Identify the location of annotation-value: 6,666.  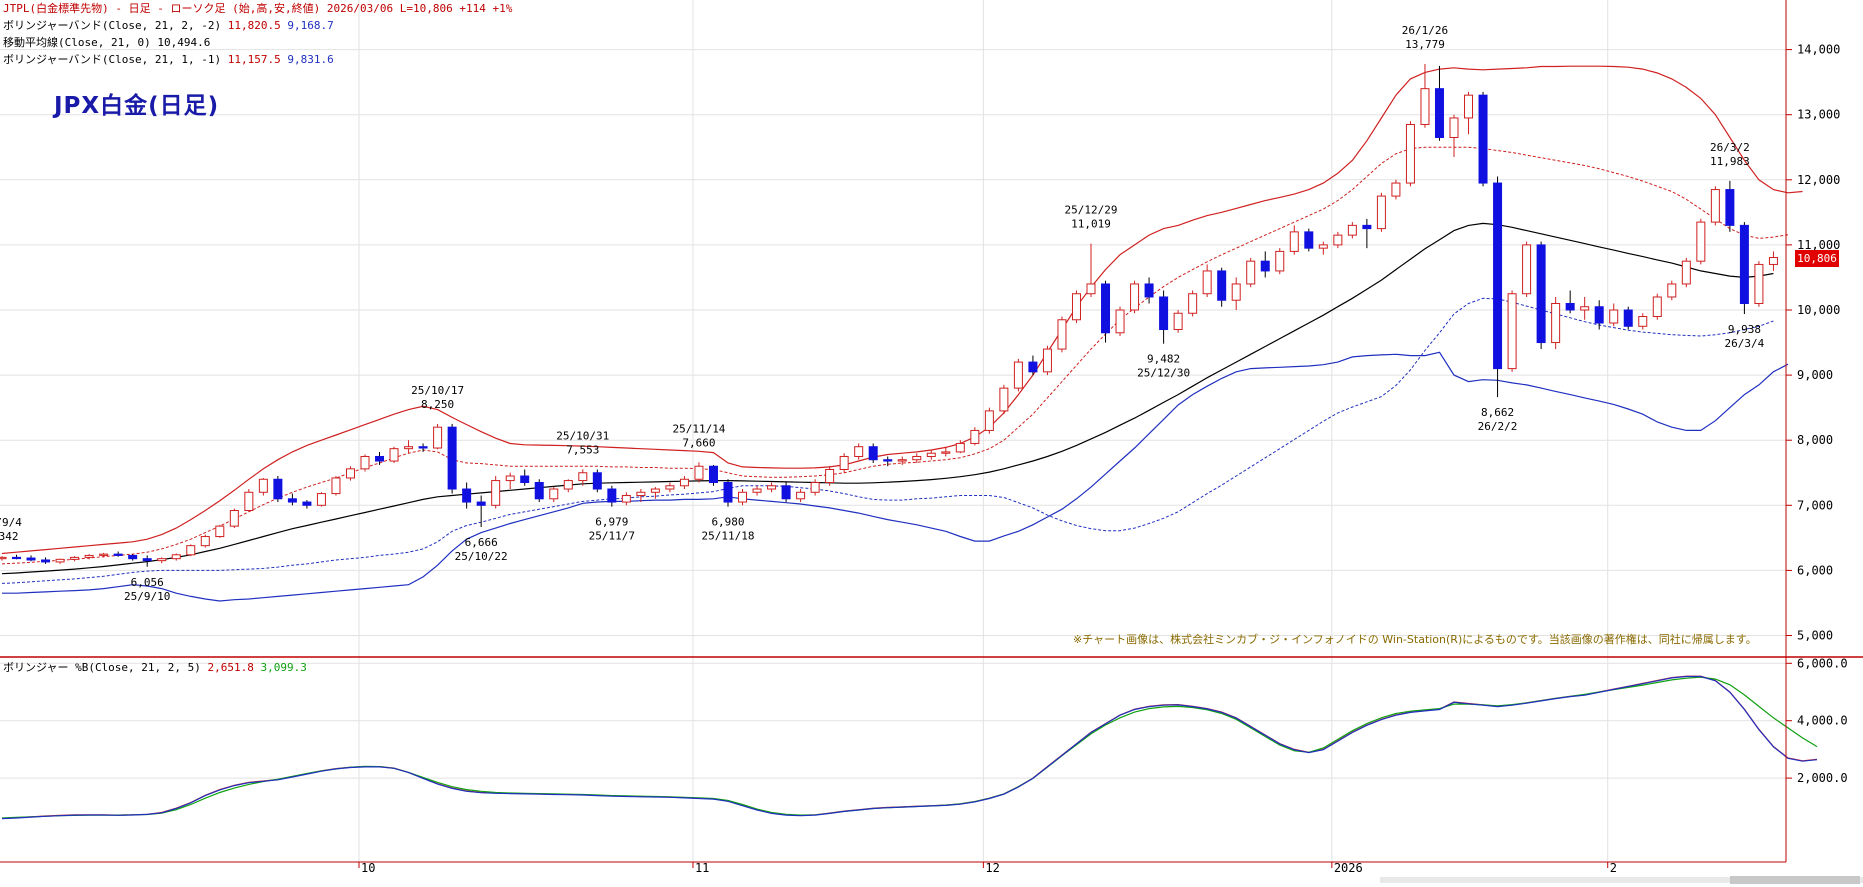
(481, 542).